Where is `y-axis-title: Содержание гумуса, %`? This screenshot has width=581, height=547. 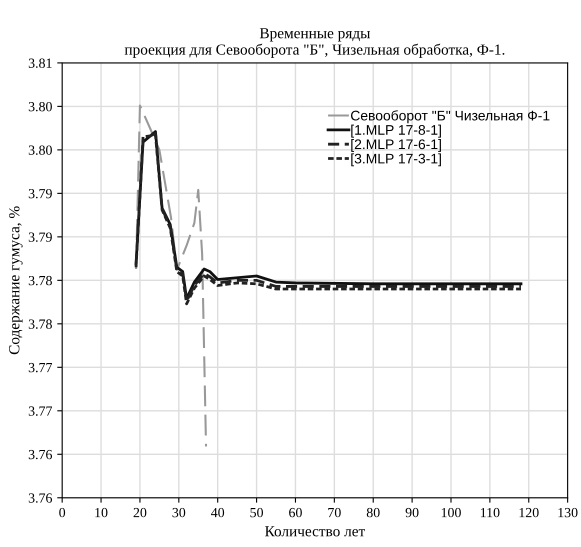
y-axis-title: Содержание гумуса, % is located at coordinates (16, 280).